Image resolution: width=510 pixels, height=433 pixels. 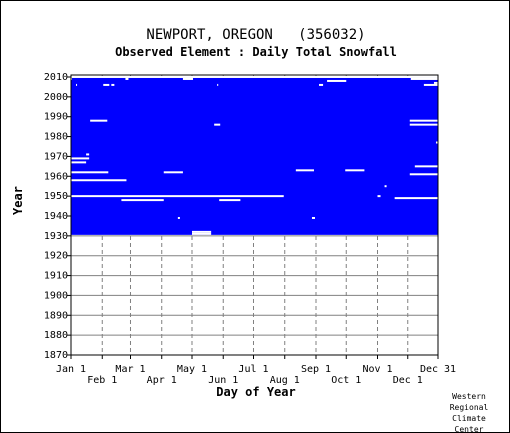 I want to click on x-tick-label: Mar 1, so click(x=130, y=369).